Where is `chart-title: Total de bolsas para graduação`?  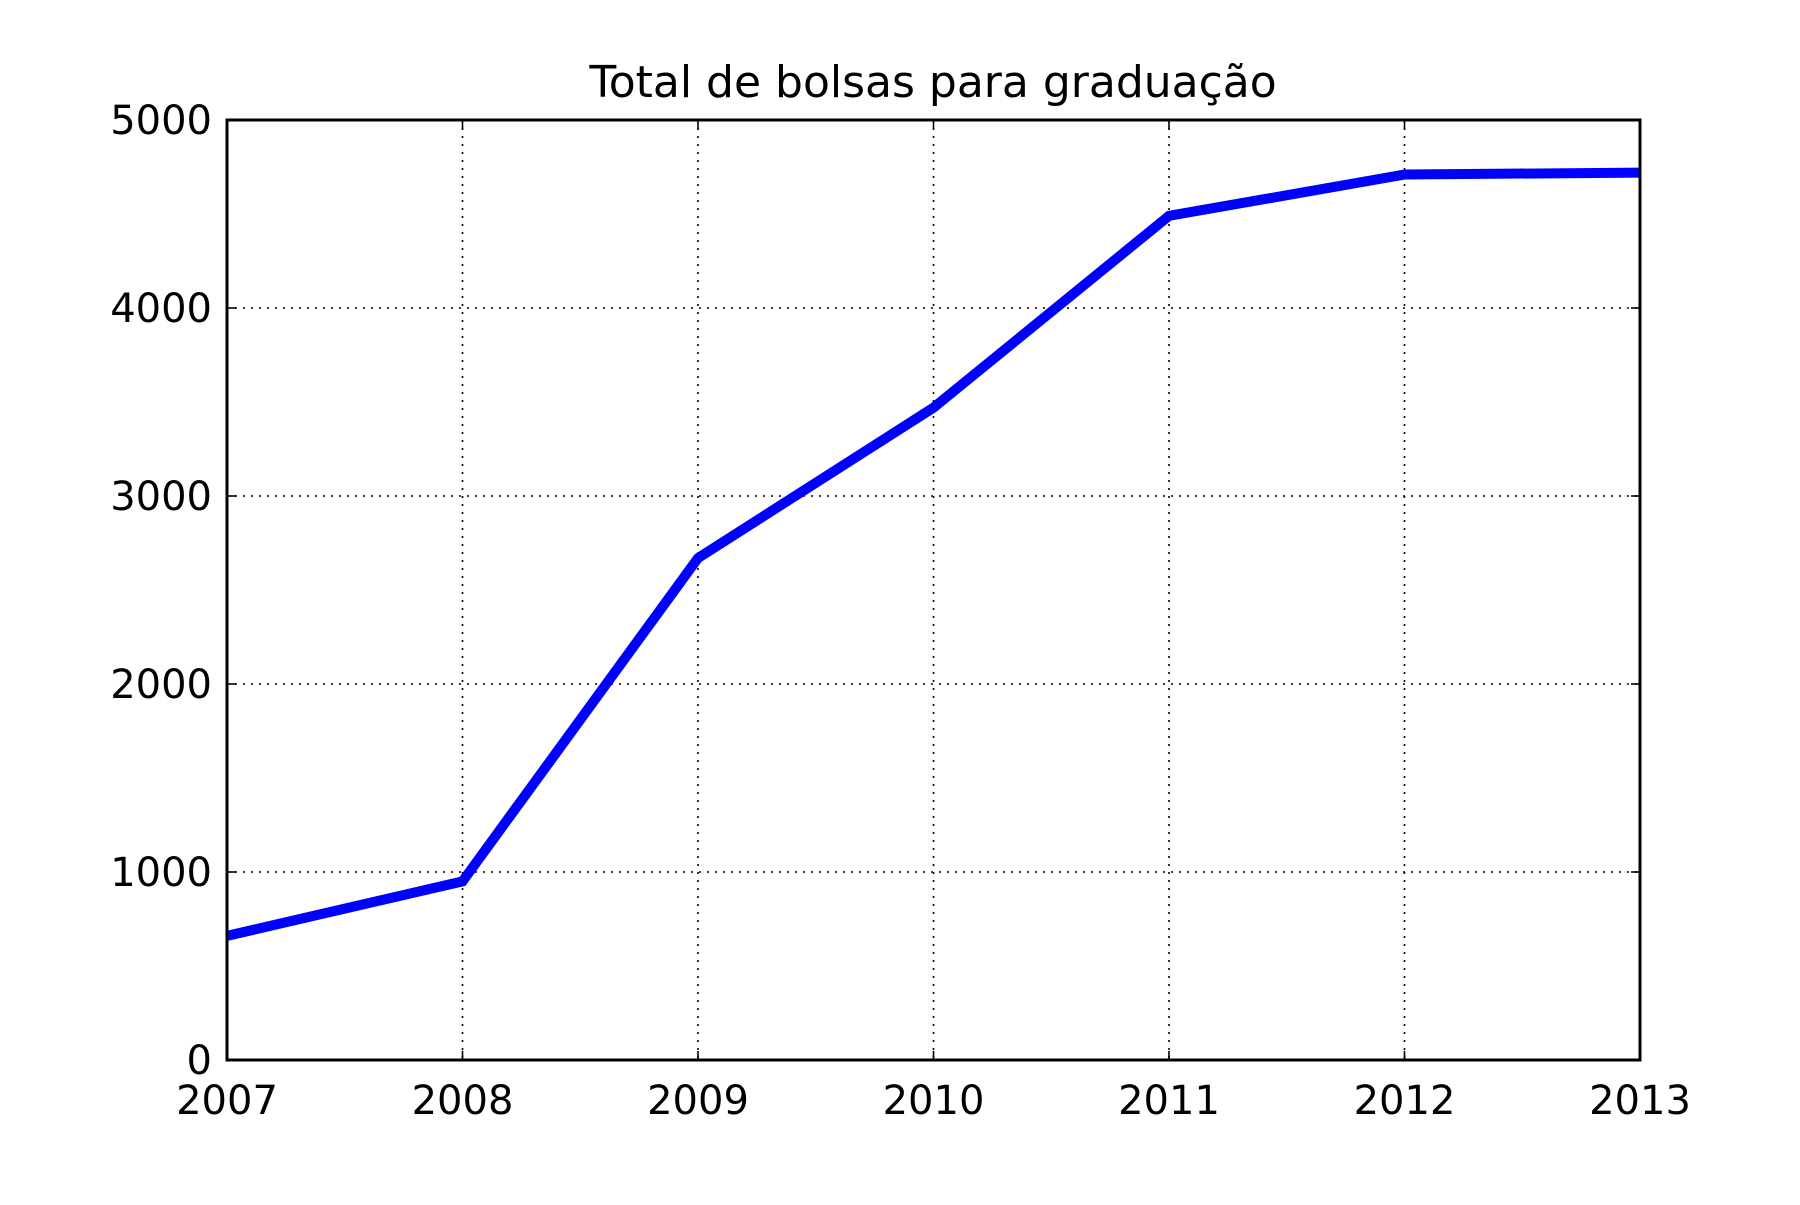 chart-title: Total de bolsas para graduação is located at coordinates (932, 82).